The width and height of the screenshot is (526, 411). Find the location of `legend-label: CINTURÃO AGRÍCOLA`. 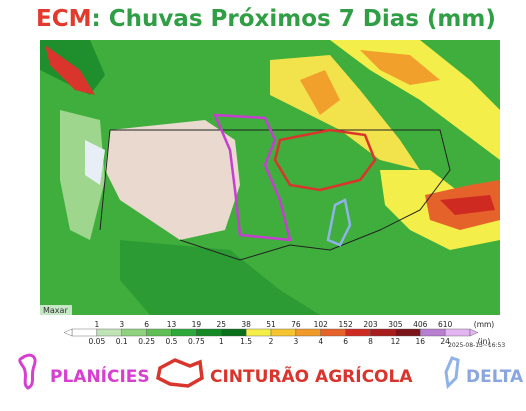

legend-label: CINTURÃO AGRÍCOLA is located at coordinates (311, 375).